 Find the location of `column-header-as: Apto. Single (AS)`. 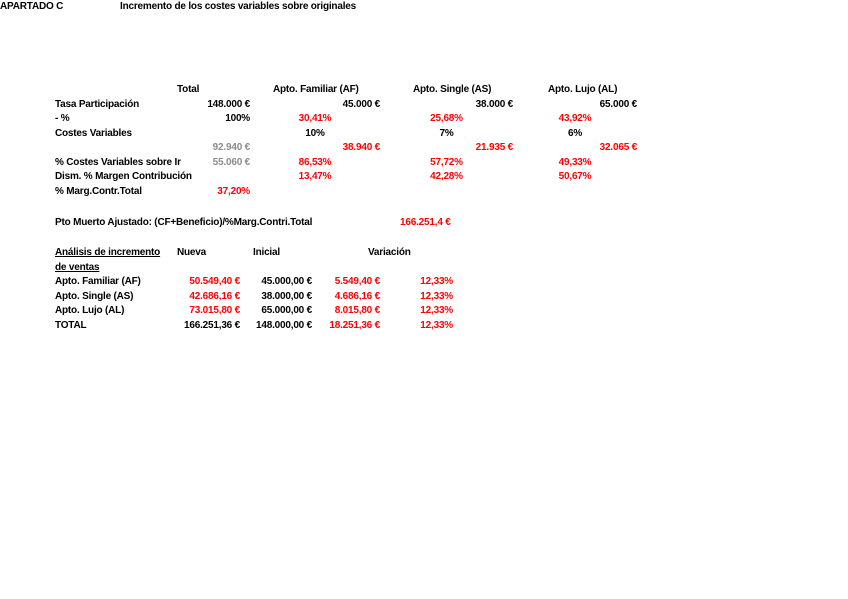

column-header-as: Apto. Single (AS) is located at coordinates (452, 89).